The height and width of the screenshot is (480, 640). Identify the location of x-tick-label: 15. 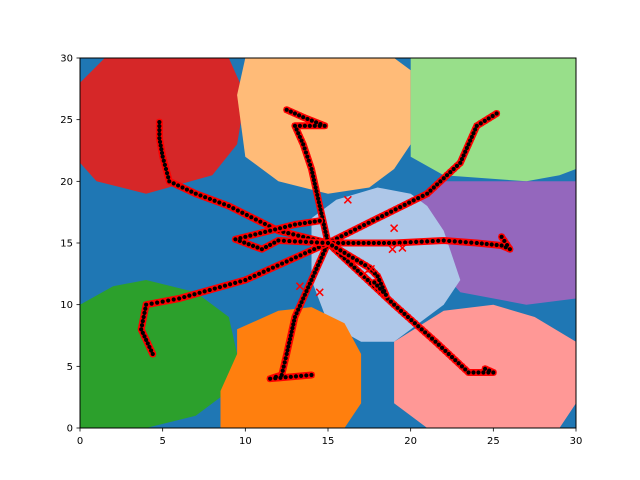
(328, 441).